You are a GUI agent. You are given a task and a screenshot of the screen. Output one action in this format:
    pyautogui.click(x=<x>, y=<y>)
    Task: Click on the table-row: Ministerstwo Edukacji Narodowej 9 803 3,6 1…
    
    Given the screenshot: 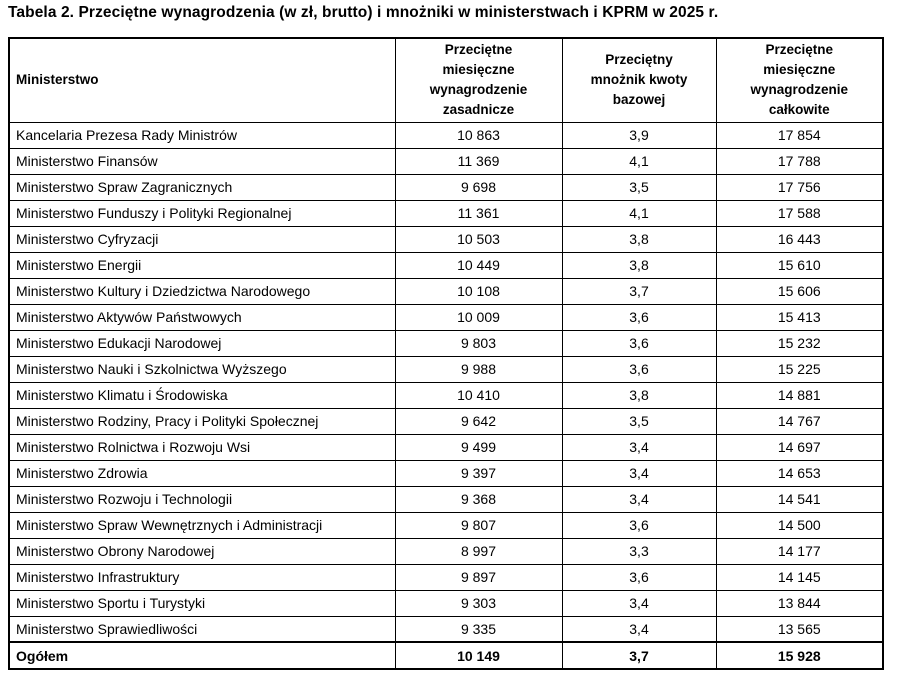 What is the action you would take?
    pyautogui.click(x=446, y=343)
    